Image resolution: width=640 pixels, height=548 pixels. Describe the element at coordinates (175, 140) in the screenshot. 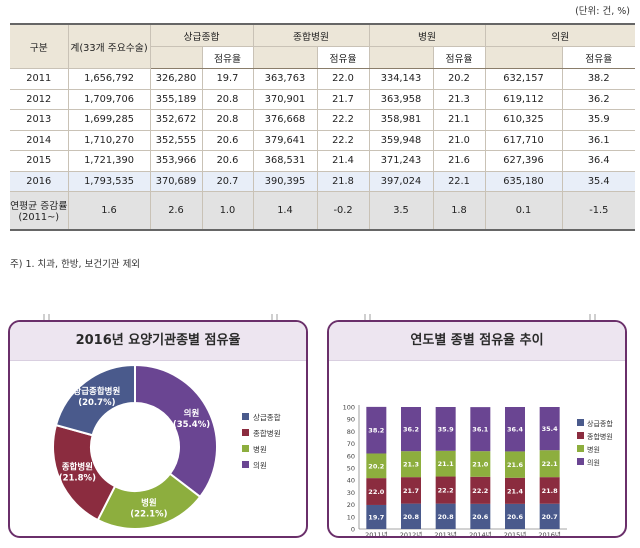

I see `cell-tertiary: 352,555` at that location.